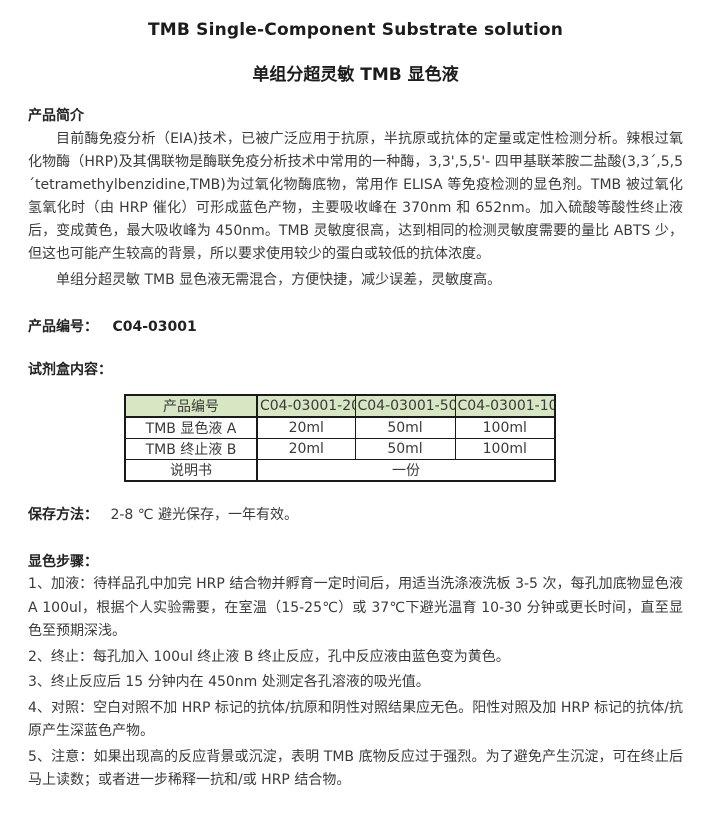 This screenshot has height=813, width=711. What do you see at coordinates (355, 370) in the screenshot?
I see `kit-contents-heading: 试剂盒内容：` at bounding box center [355, 370].